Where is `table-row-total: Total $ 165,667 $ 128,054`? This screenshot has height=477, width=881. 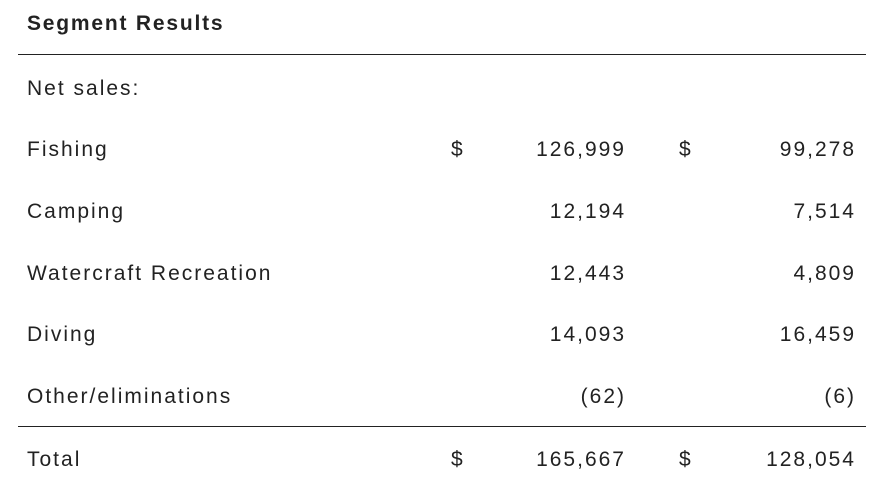 table-row-total: Total $ 165,667 $ 128,054 is located at coordinates (440, 460).